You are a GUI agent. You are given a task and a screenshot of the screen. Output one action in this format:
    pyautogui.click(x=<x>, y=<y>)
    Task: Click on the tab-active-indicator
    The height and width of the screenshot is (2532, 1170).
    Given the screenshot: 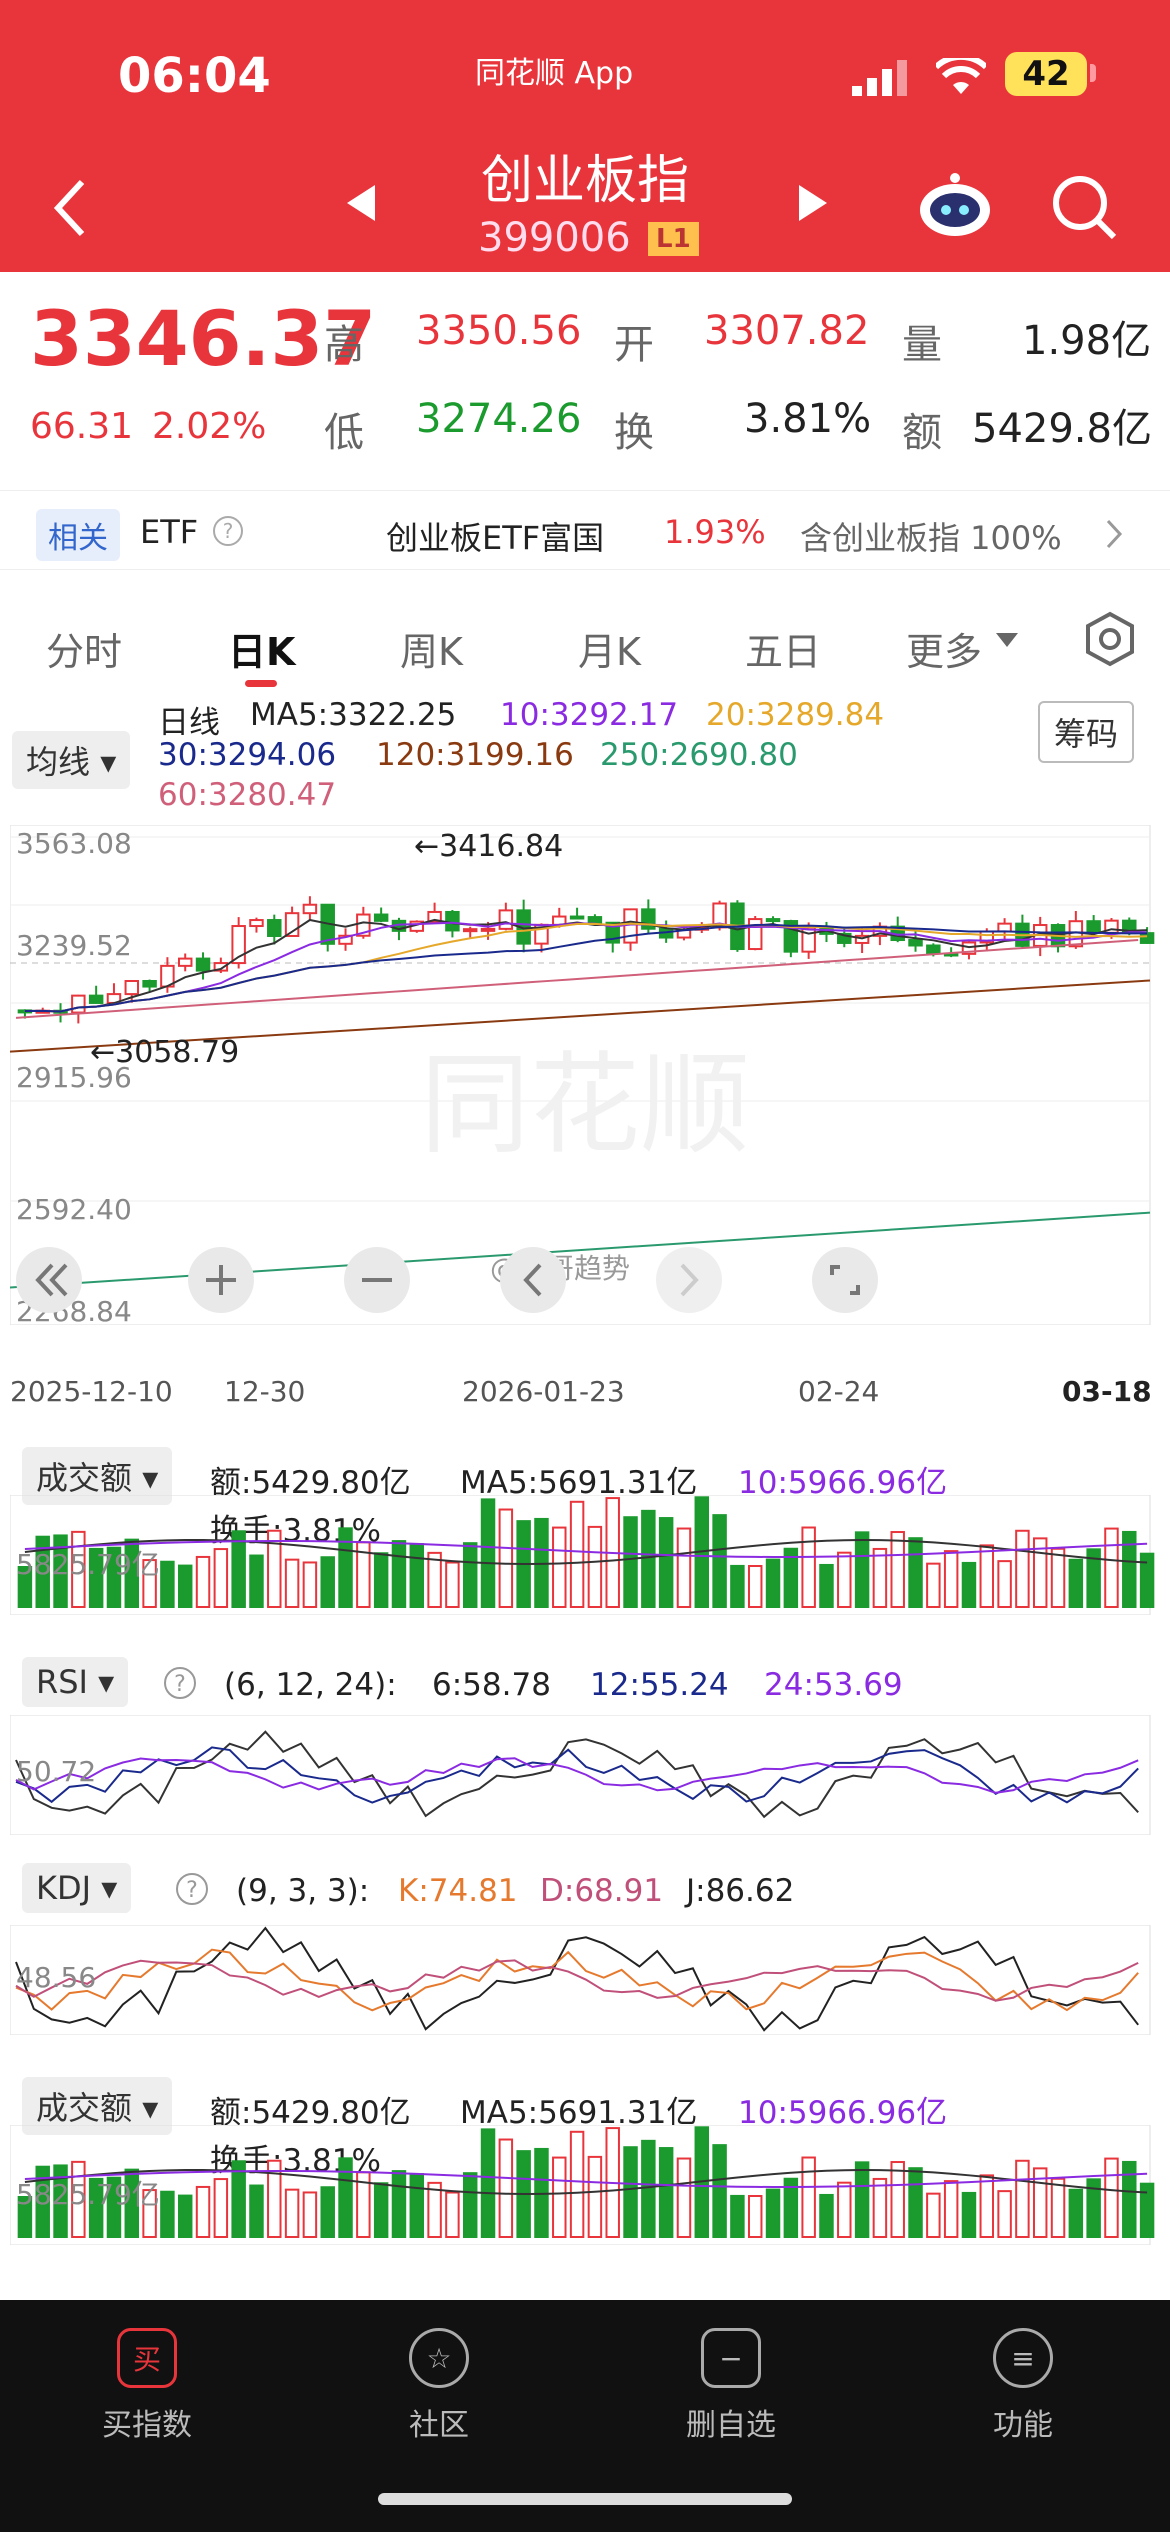 What is the action you would take?
    pyautogui.click(x=261, y=683)
    